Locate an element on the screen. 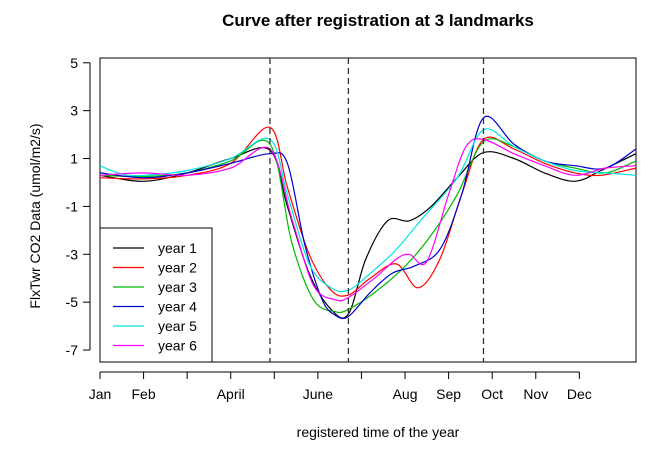 The image size is (651, 452). legend-box is located at coordinates (156, 295).